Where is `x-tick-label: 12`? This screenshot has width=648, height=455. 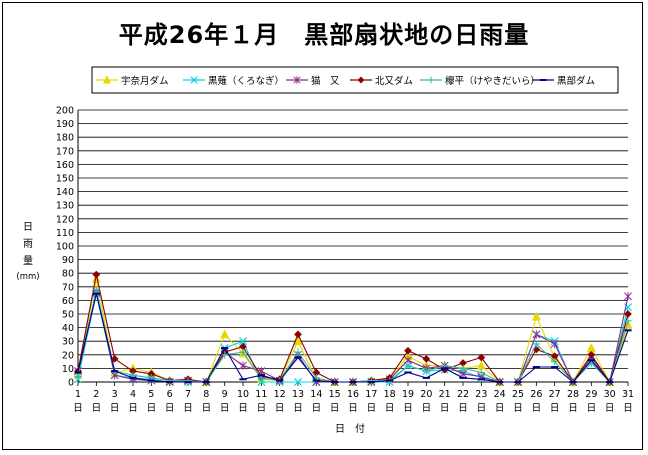
x-tick-label: 12 is located at coordinates (280, 394).